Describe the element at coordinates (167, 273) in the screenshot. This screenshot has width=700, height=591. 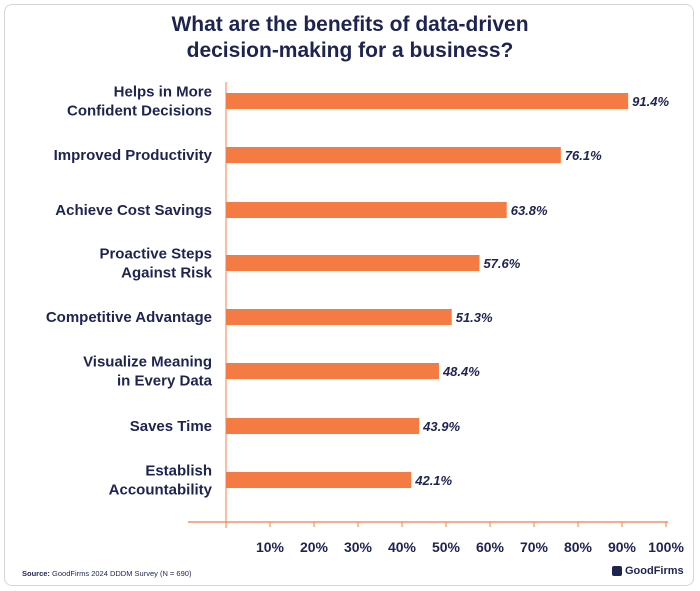
I see `category-label-4-line-2: Against Risk` at that location.